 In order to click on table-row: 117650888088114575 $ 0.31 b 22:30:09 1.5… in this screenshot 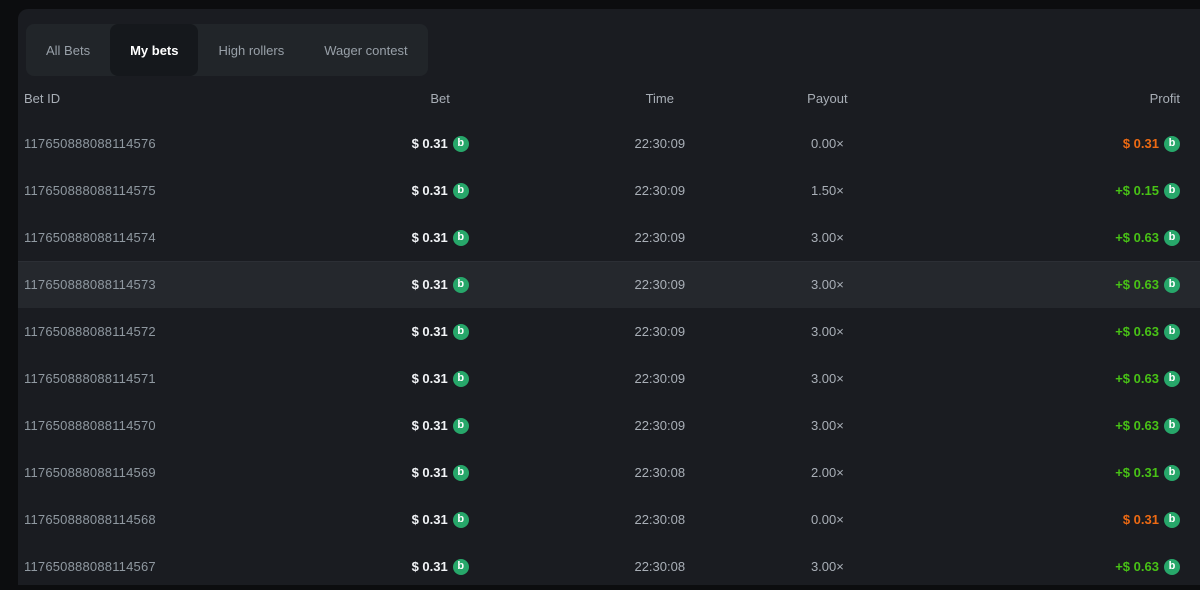, I will do `click(609, 190)`.